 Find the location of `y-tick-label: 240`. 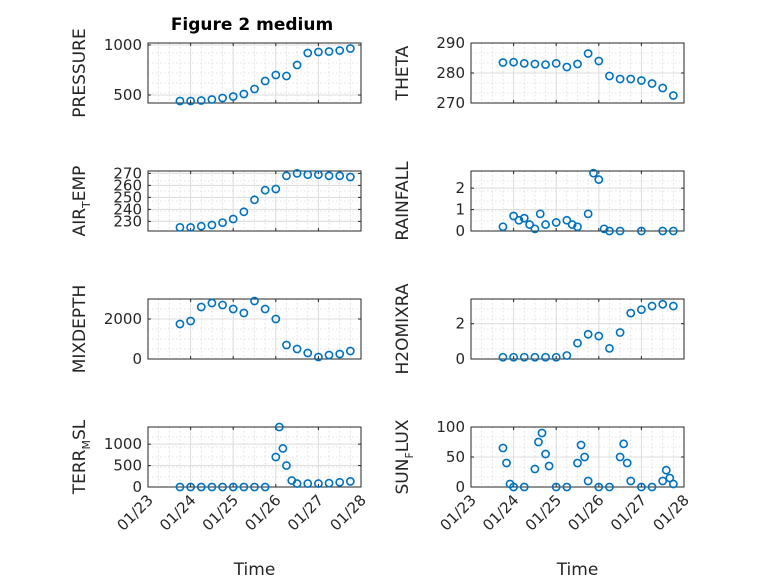

y-tick-label: 240 is located at coordinates (127, 209).